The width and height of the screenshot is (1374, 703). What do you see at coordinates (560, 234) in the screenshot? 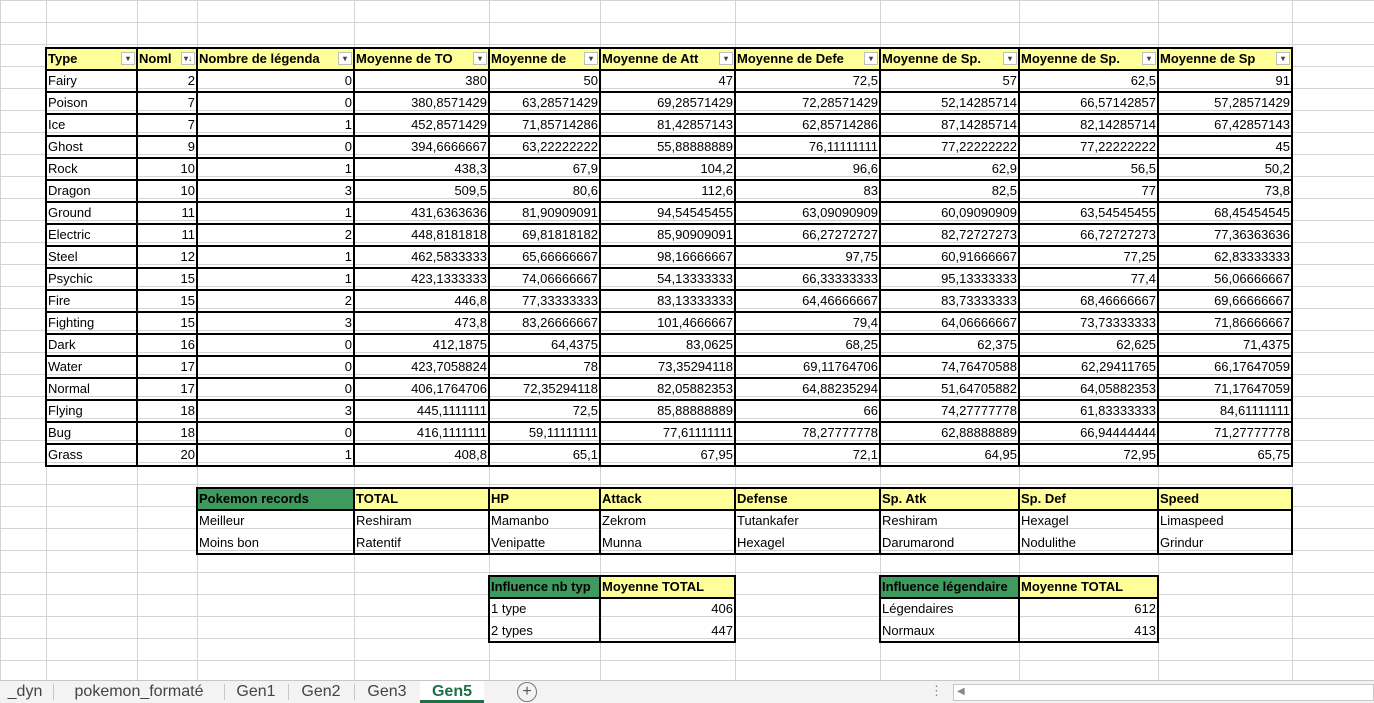
I see `value-cell: 69,81818182` at bounding box center [560, 234].